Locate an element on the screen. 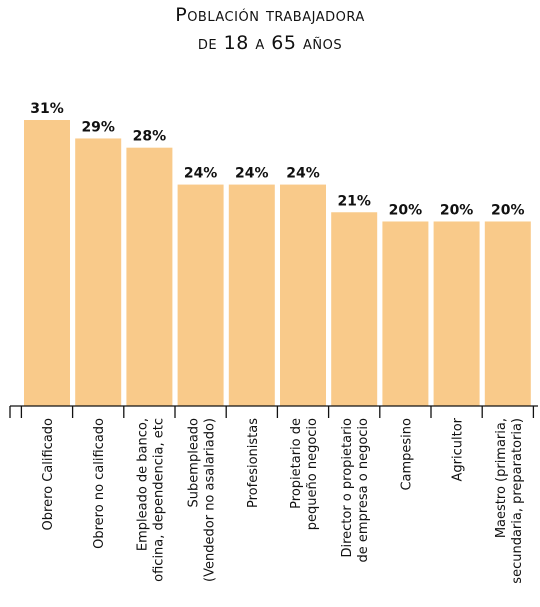 Image resolution: width=540 pixels, height=607 pixels. tick-label: Campesino is located at coordinates (406, 454).